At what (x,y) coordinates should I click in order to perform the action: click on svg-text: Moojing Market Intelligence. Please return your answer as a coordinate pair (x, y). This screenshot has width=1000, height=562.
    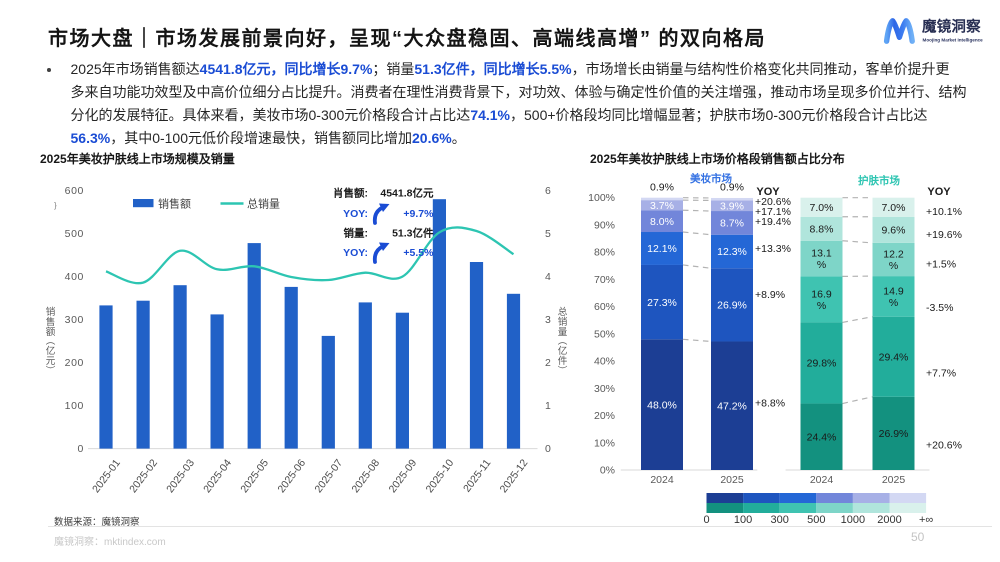
    Looking at the image, I should click on (953, 39).